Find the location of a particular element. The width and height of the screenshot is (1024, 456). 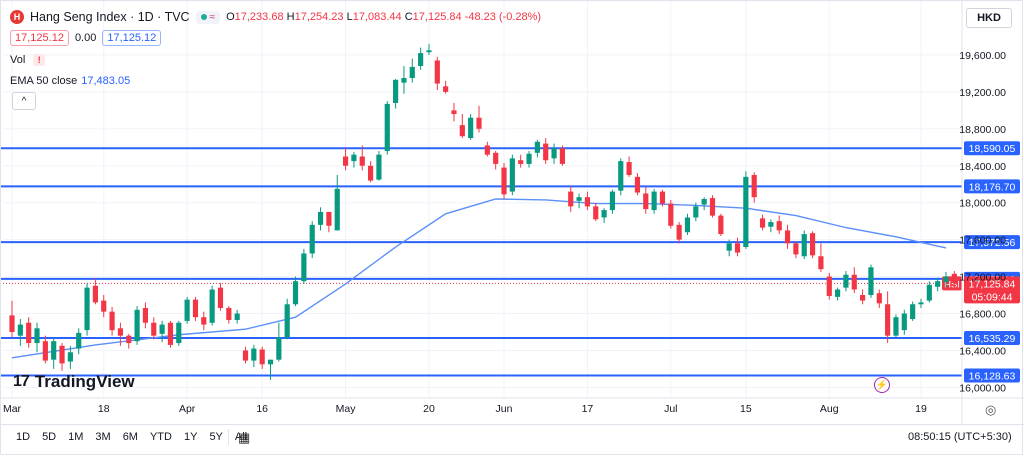

range-buttons: 1D 5D 1M 3M 6M YTD 1Y 5Y All is located at coordinates (131, 437).